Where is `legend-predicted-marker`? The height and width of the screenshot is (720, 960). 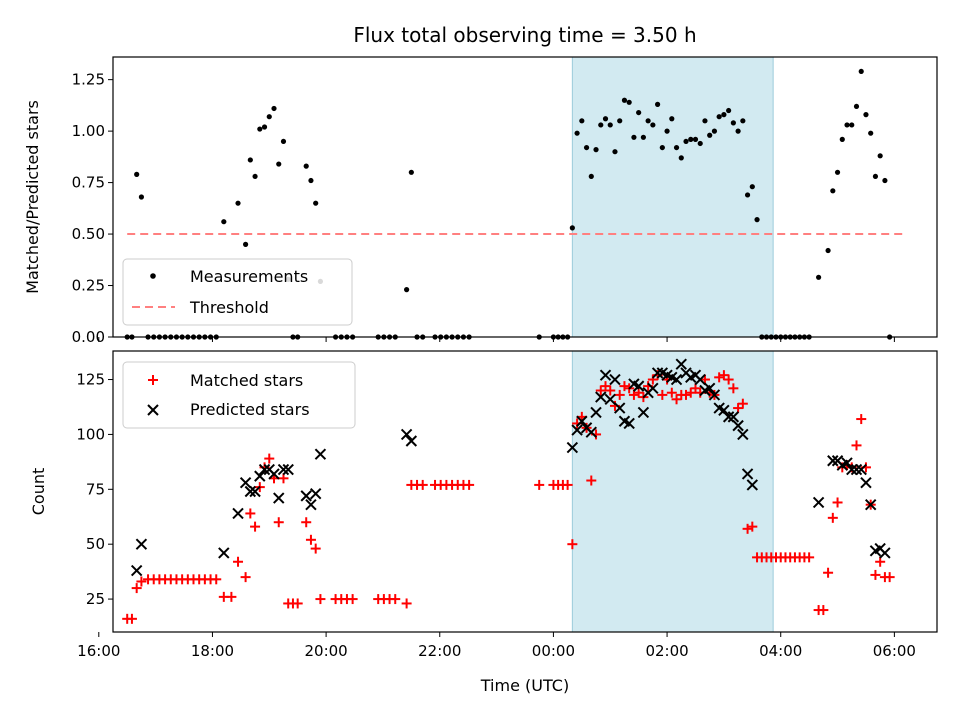 legend-predicted-marker is located at coordinates (153, 410).